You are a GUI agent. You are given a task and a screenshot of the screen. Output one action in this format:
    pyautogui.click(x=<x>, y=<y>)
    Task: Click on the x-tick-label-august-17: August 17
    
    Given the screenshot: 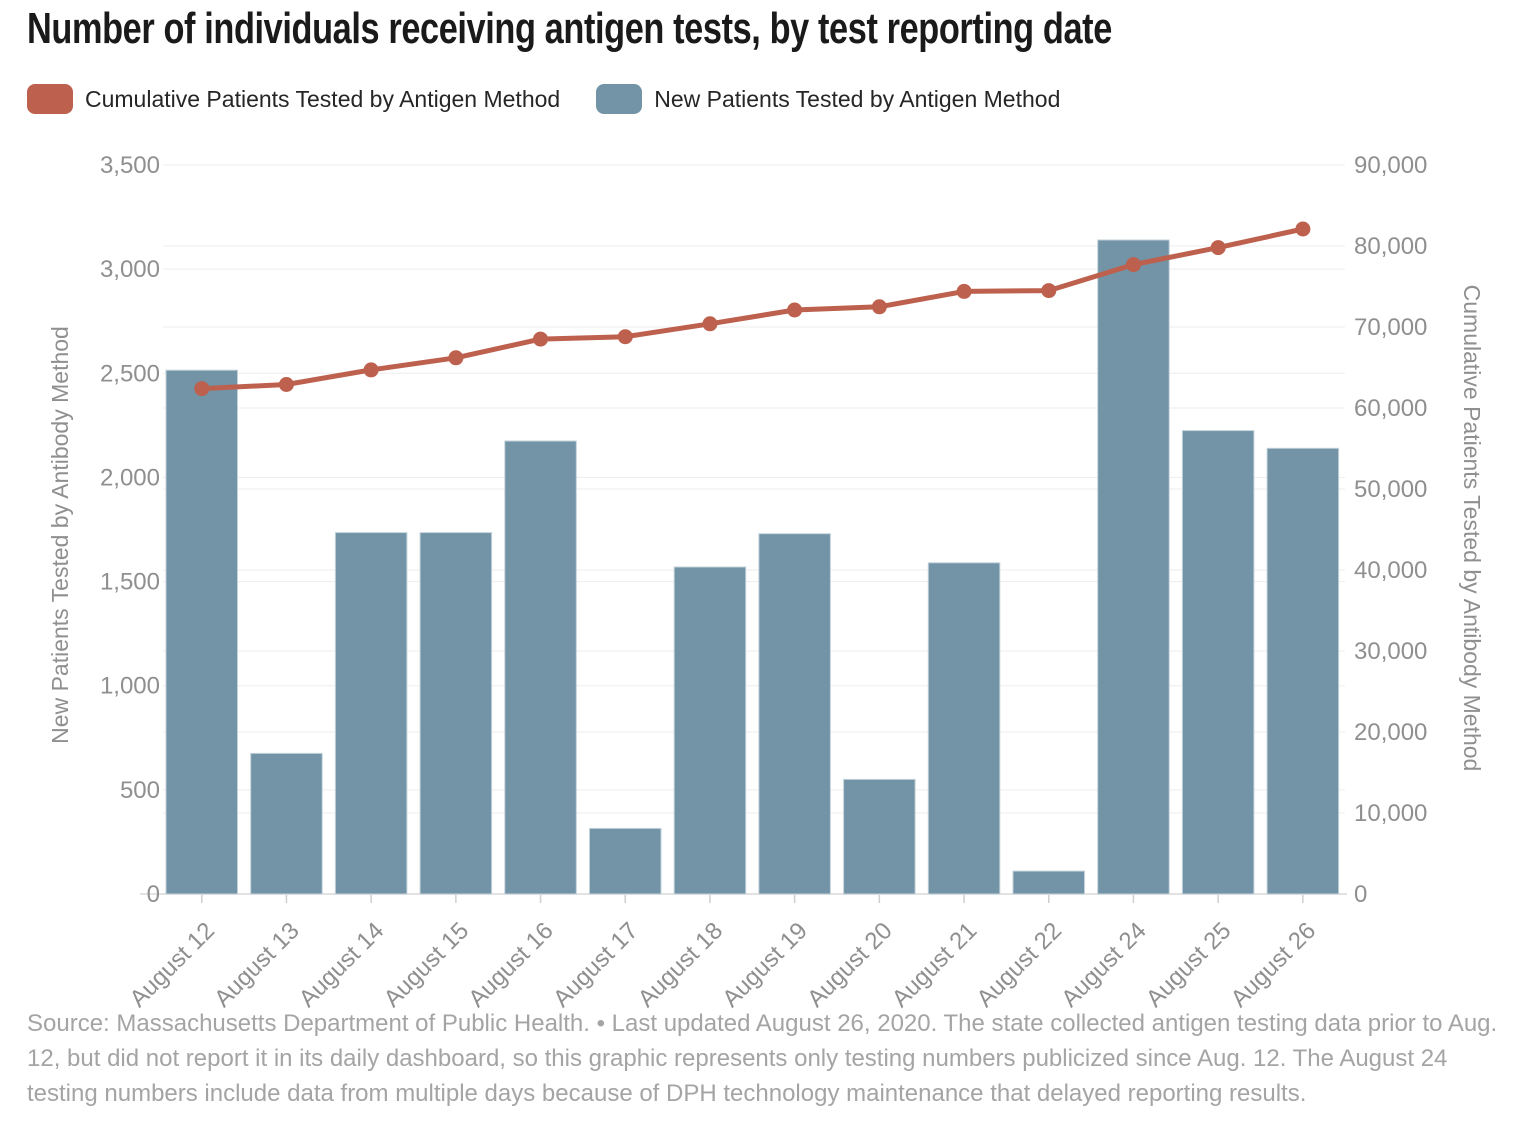 What is the action you would take?
    pyautogui.click(x=596, y=963)
    